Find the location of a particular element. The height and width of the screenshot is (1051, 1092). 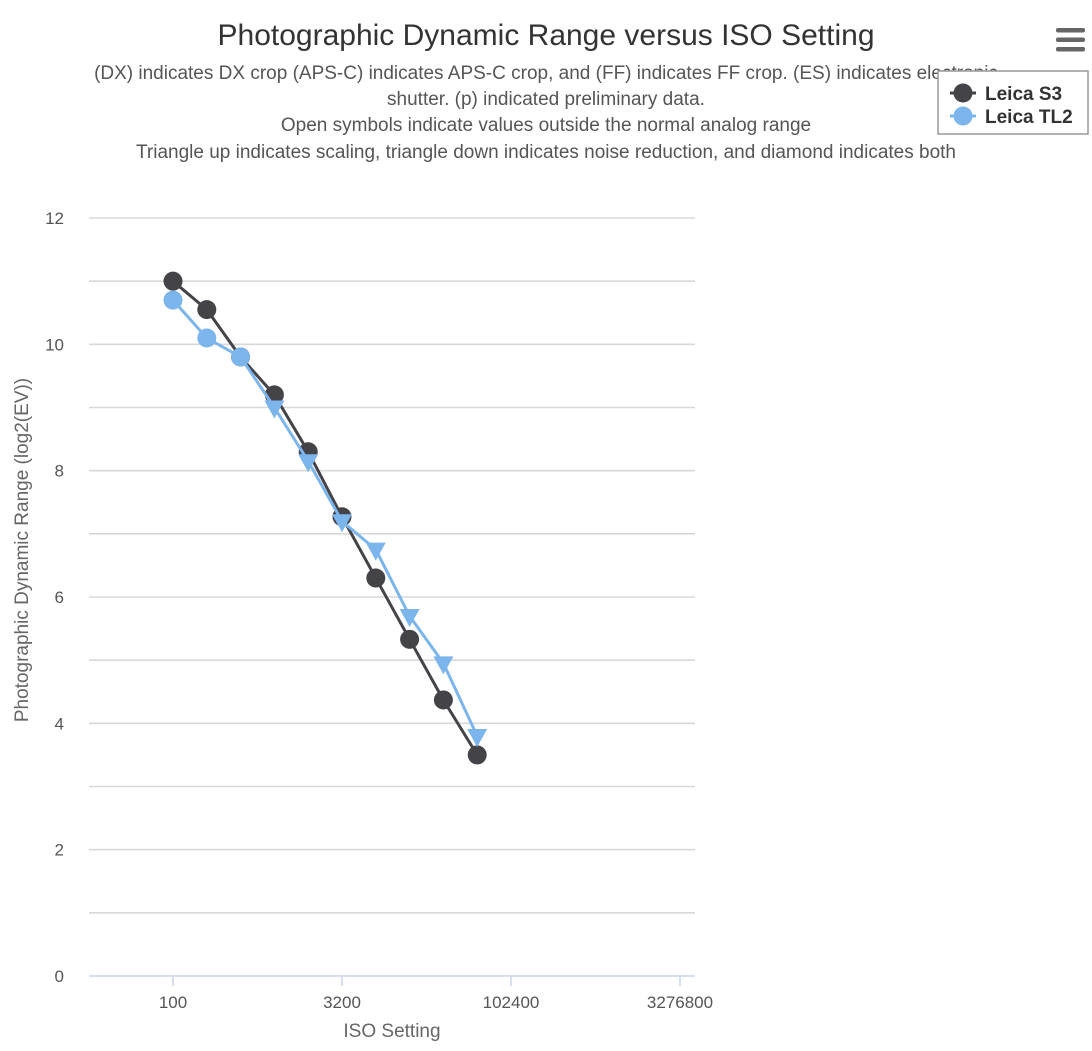

chart-menu-button is located at coordinates (1070, 41).